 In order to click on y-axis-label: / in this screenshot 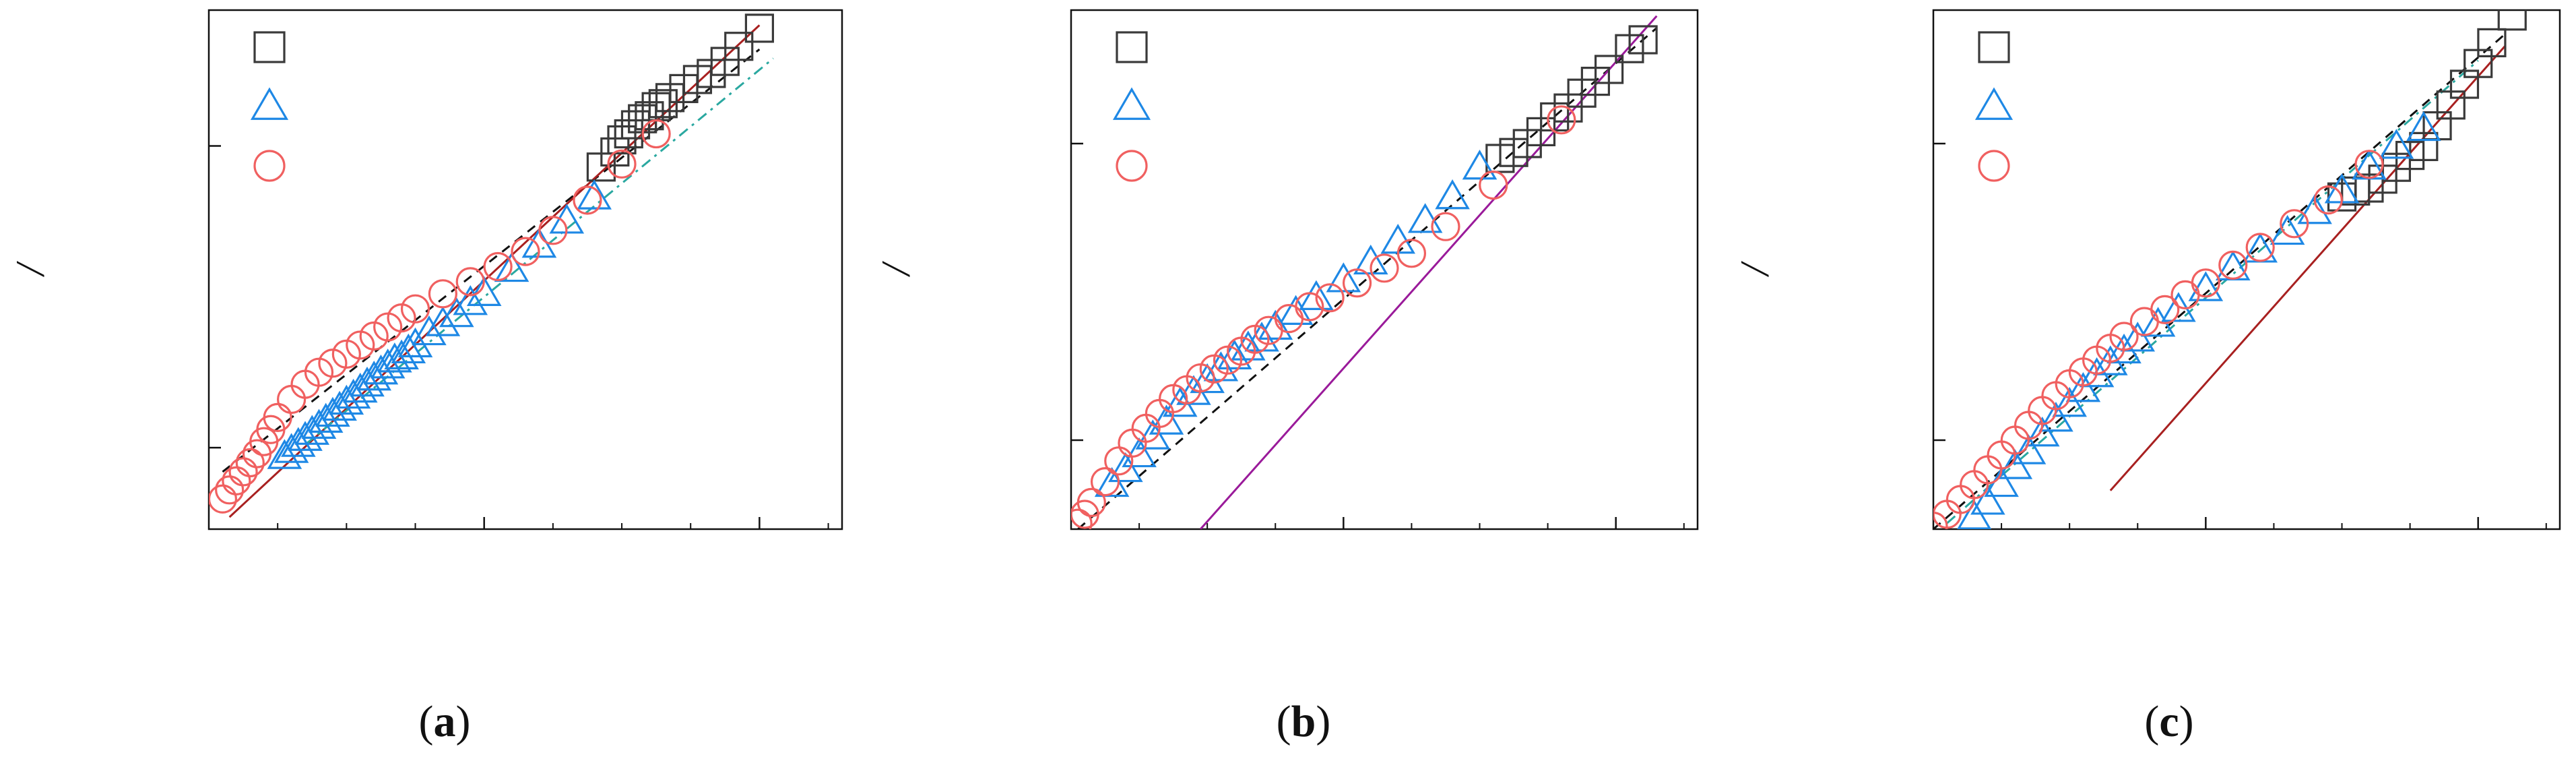, I will do `click(896, 268)`.